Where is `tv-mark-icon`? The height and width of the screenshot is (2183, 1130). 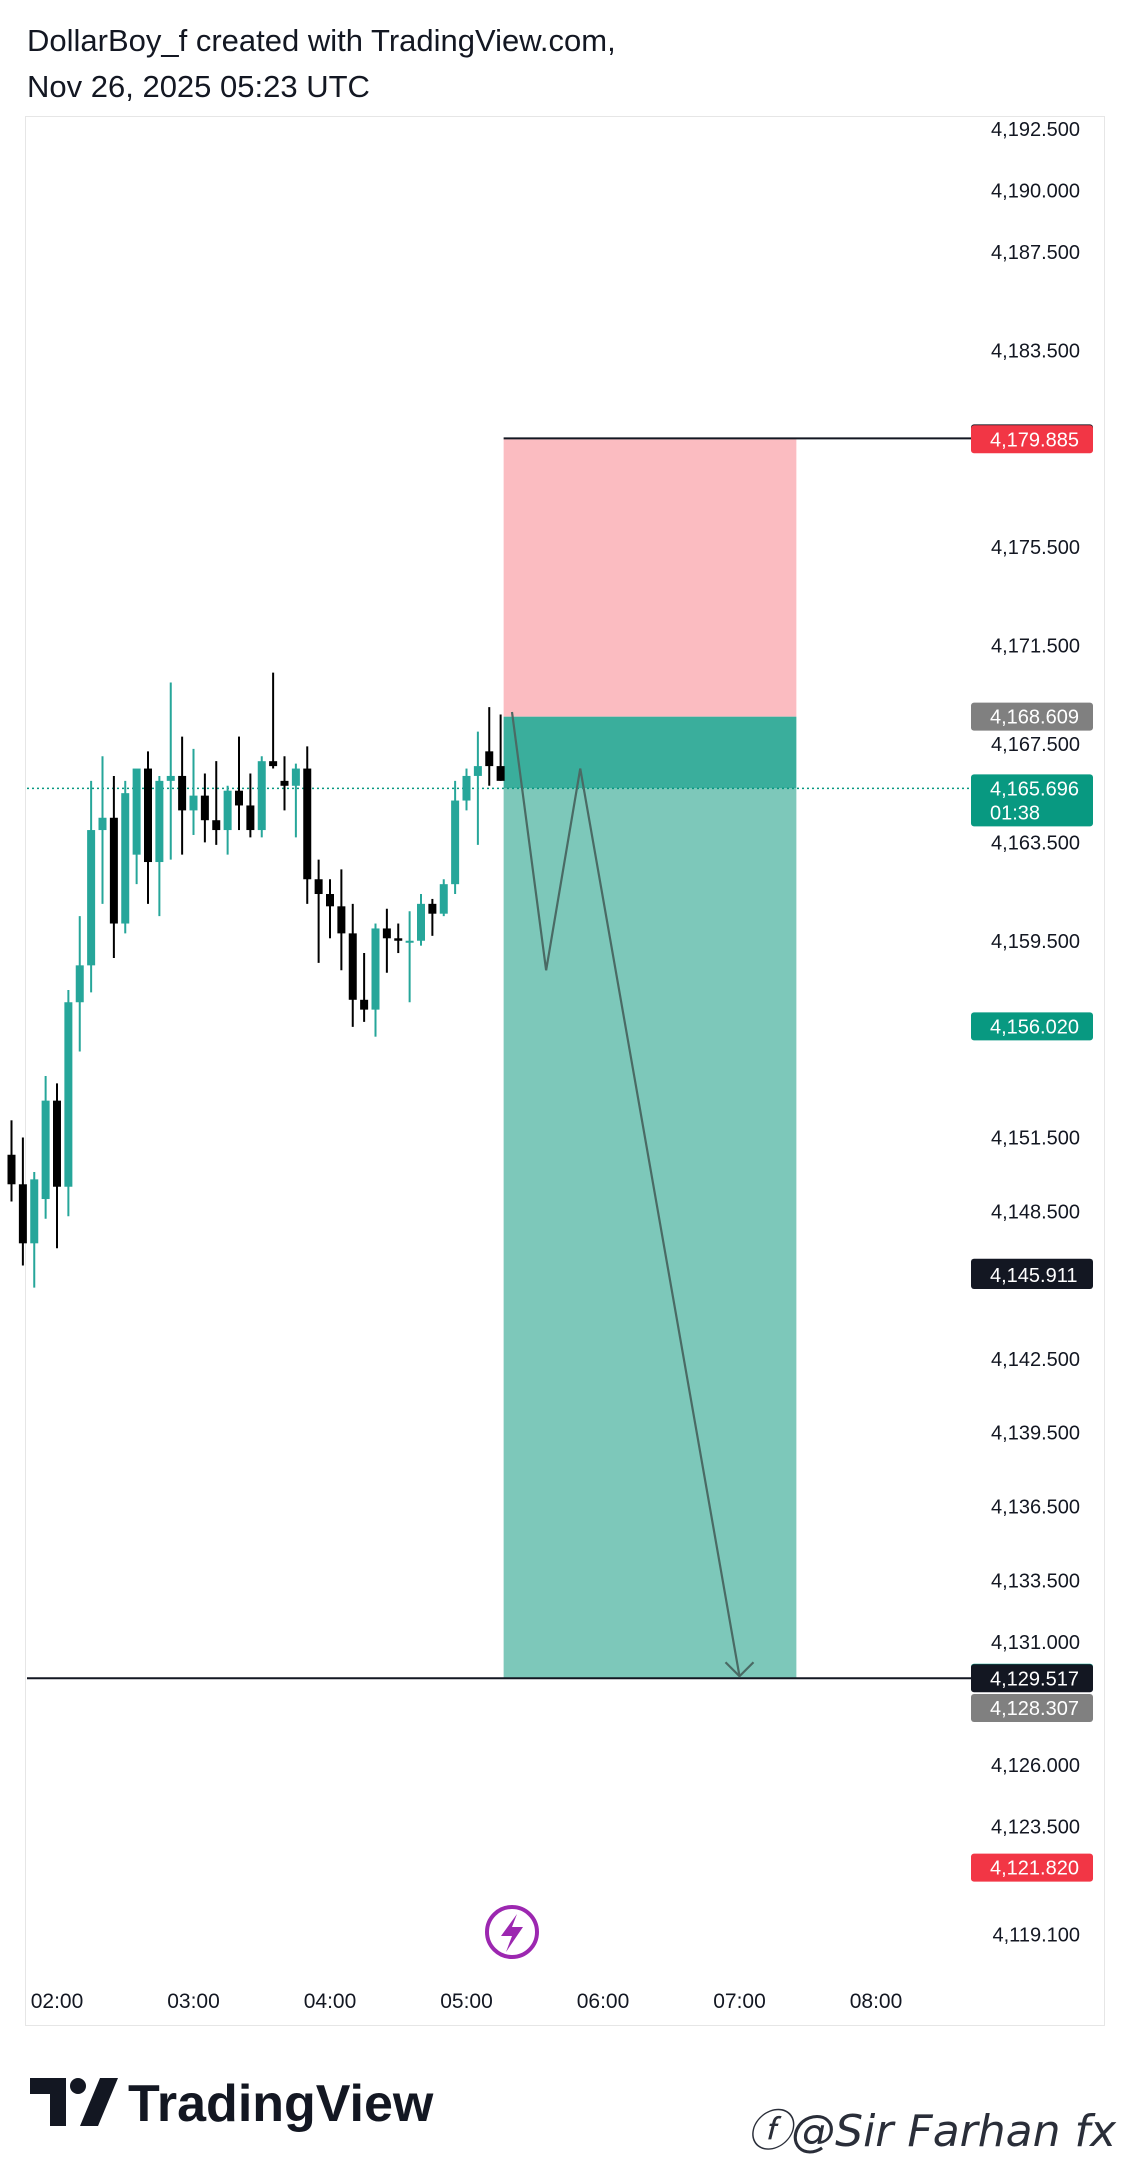 tv-mark-icon is located at coordinates (74, 2102).